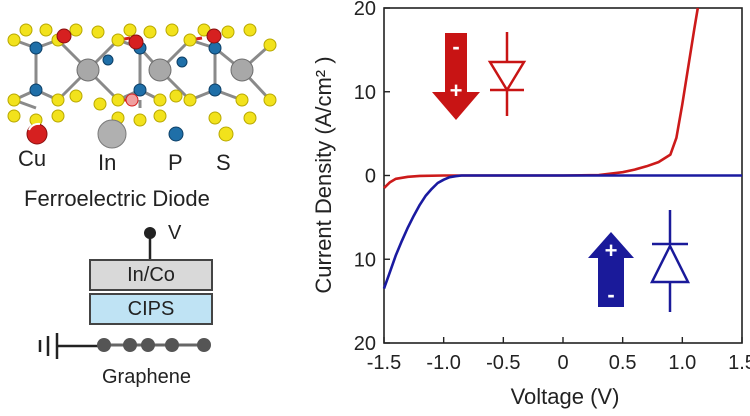  I want to click on graphene-layer, so click(154, 345).